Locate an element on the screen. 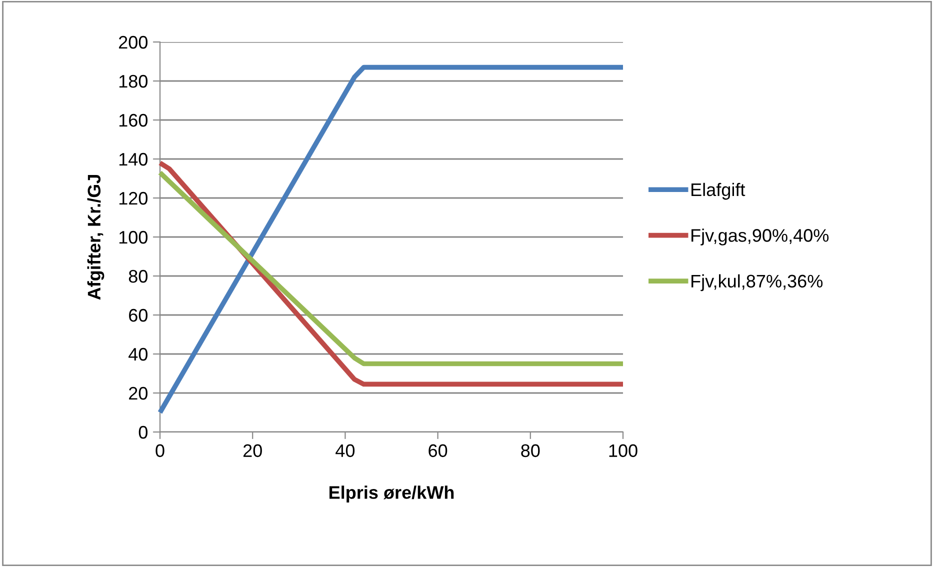 Image resolution: width=934 pixels, height=567 pixels. y-tick-label: 60 is located at coordinates (138, 315).